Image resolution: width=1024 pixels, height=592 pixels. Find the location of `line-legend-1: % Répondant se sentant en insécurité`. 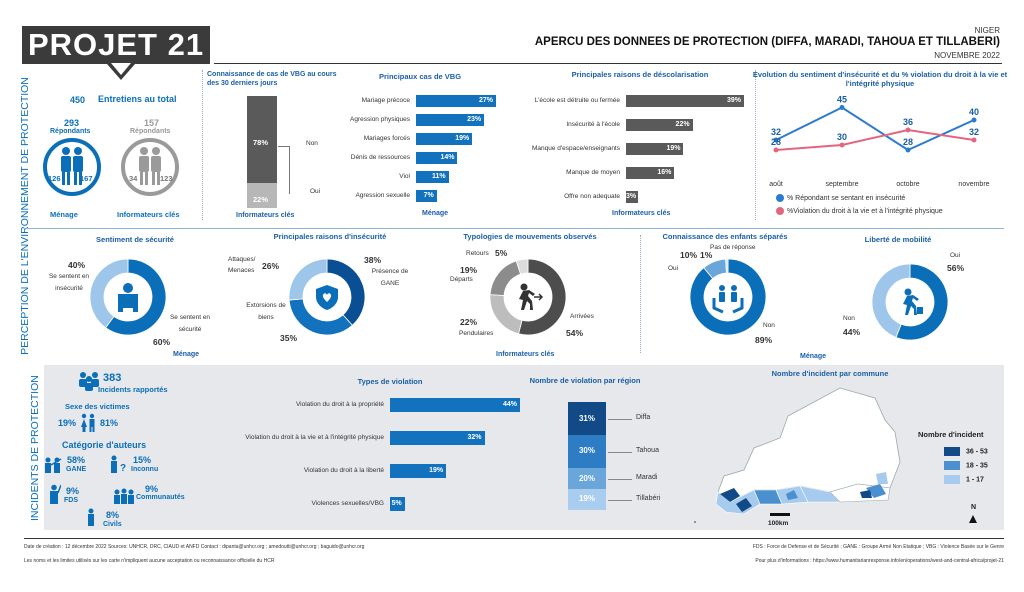

line-legend-1: % Répondant se sentant en insécurité is located at coordinates (840, 198).